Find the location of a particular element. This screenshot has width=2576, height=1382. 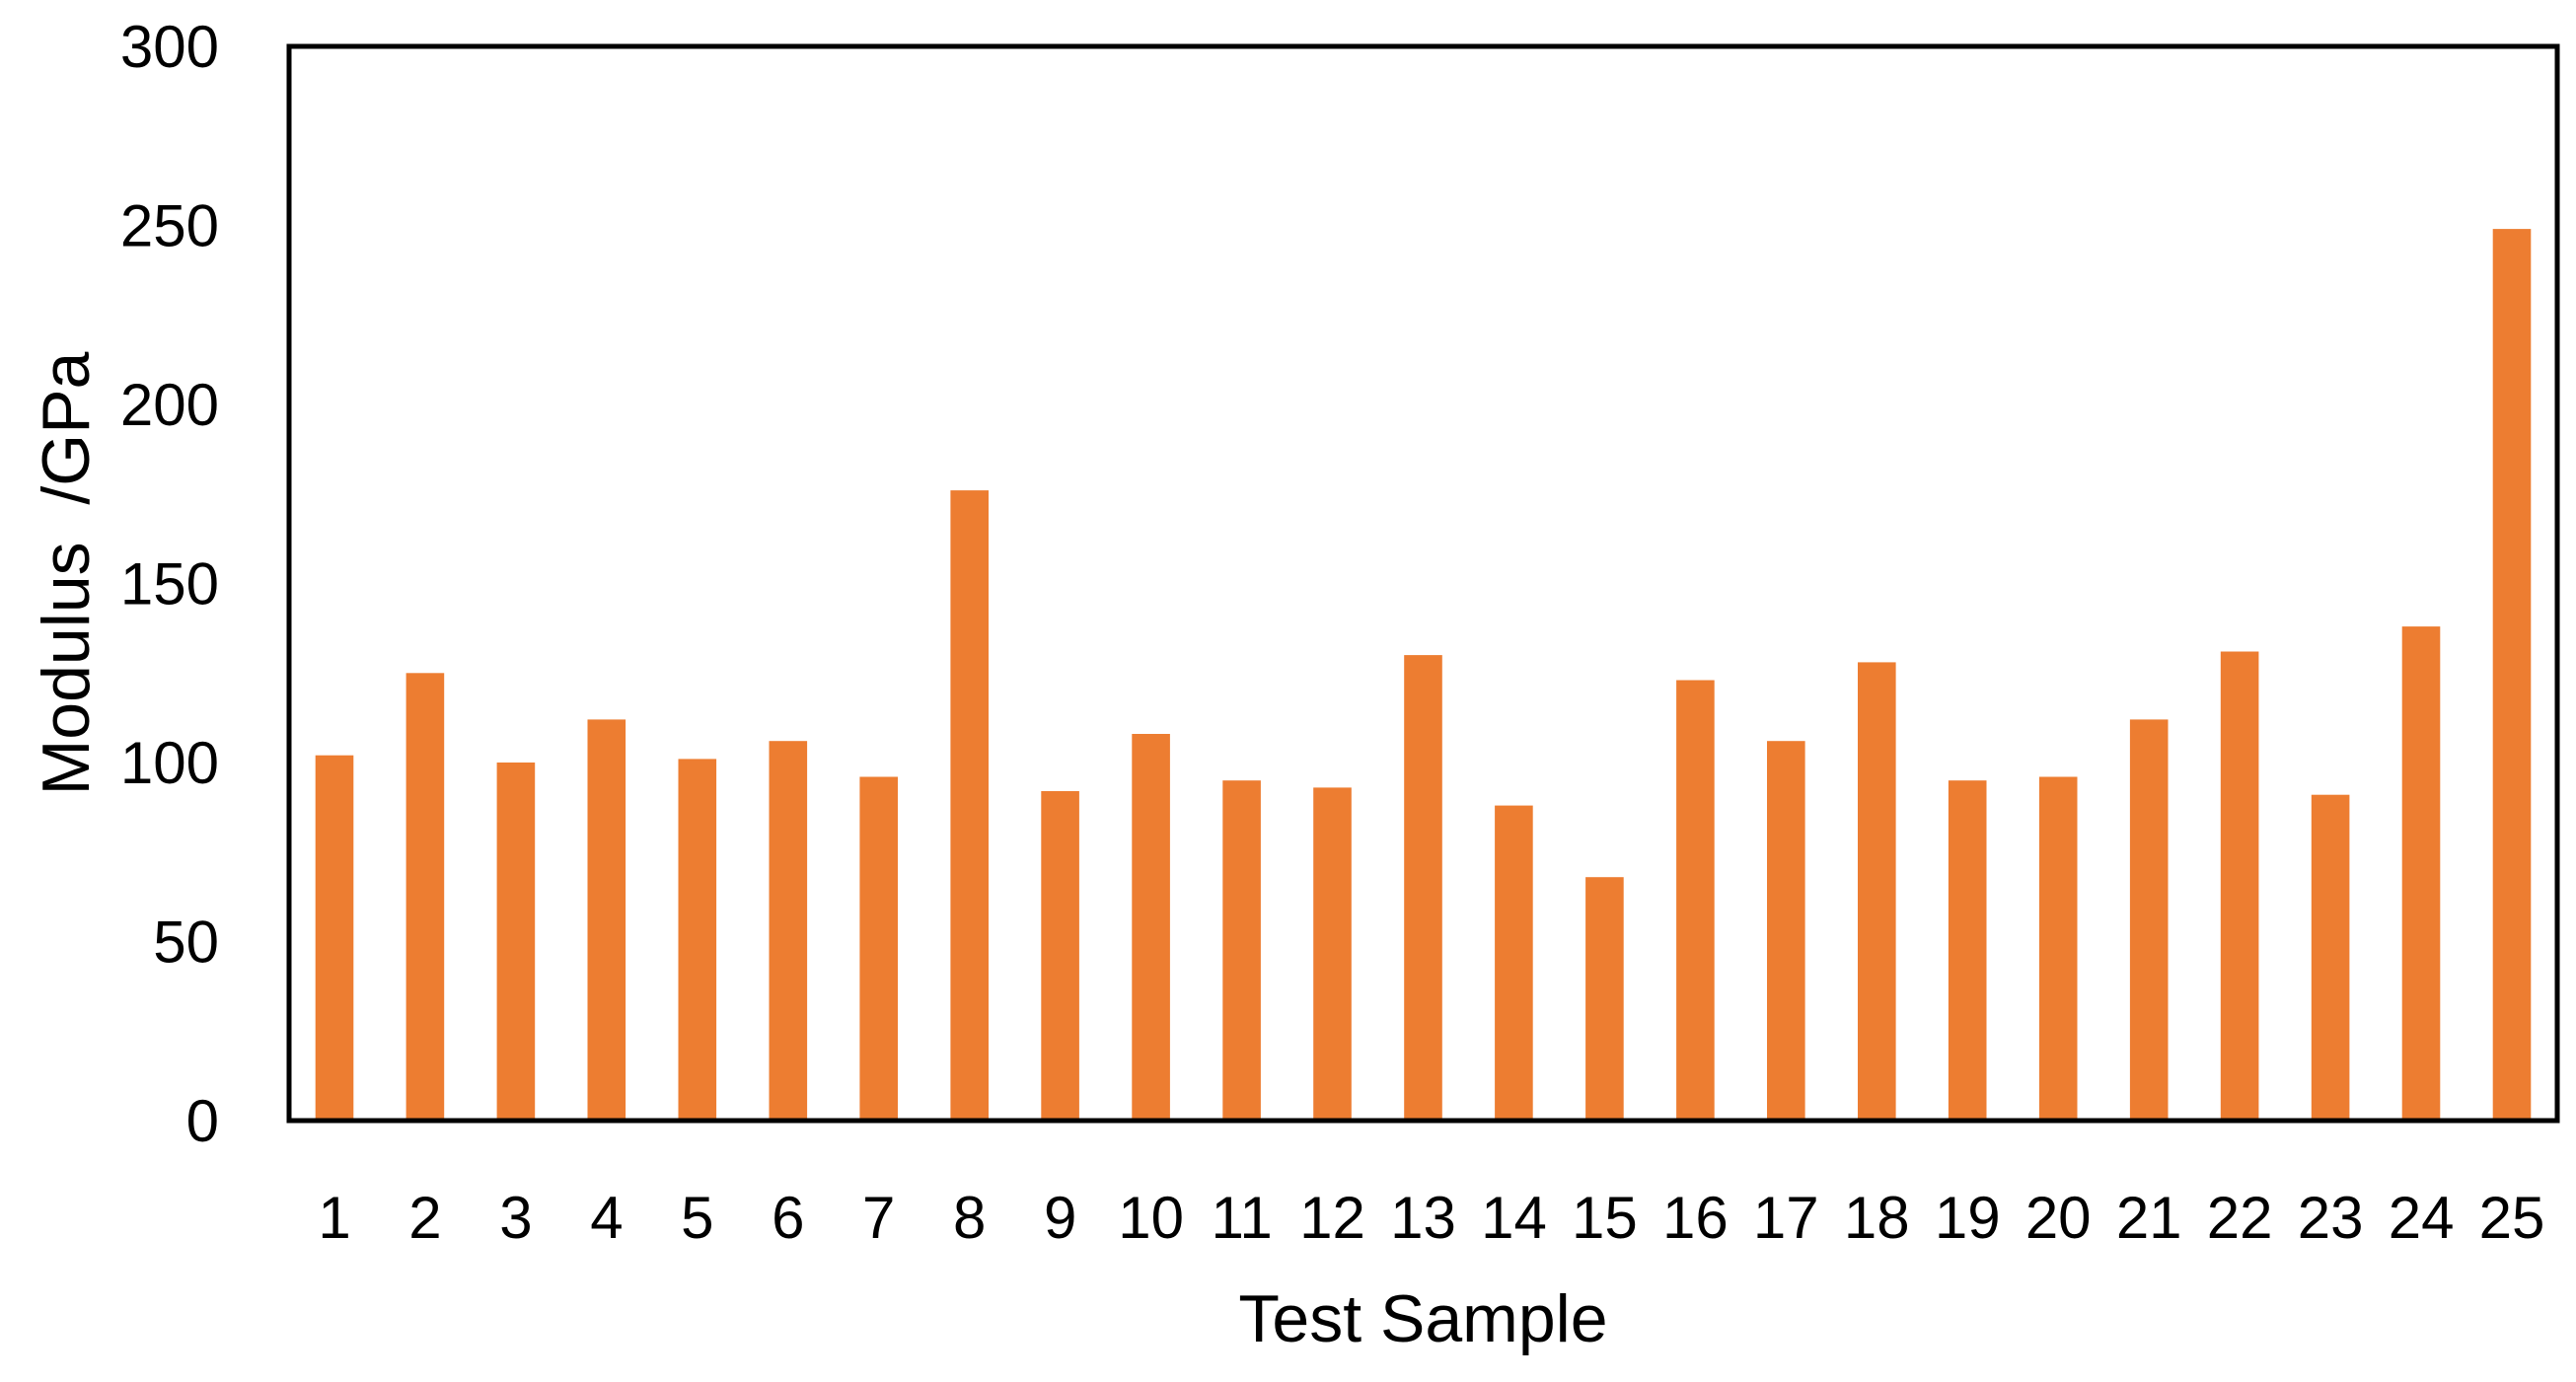

y-tick-label: 300 is located at coordinates (169, 47).